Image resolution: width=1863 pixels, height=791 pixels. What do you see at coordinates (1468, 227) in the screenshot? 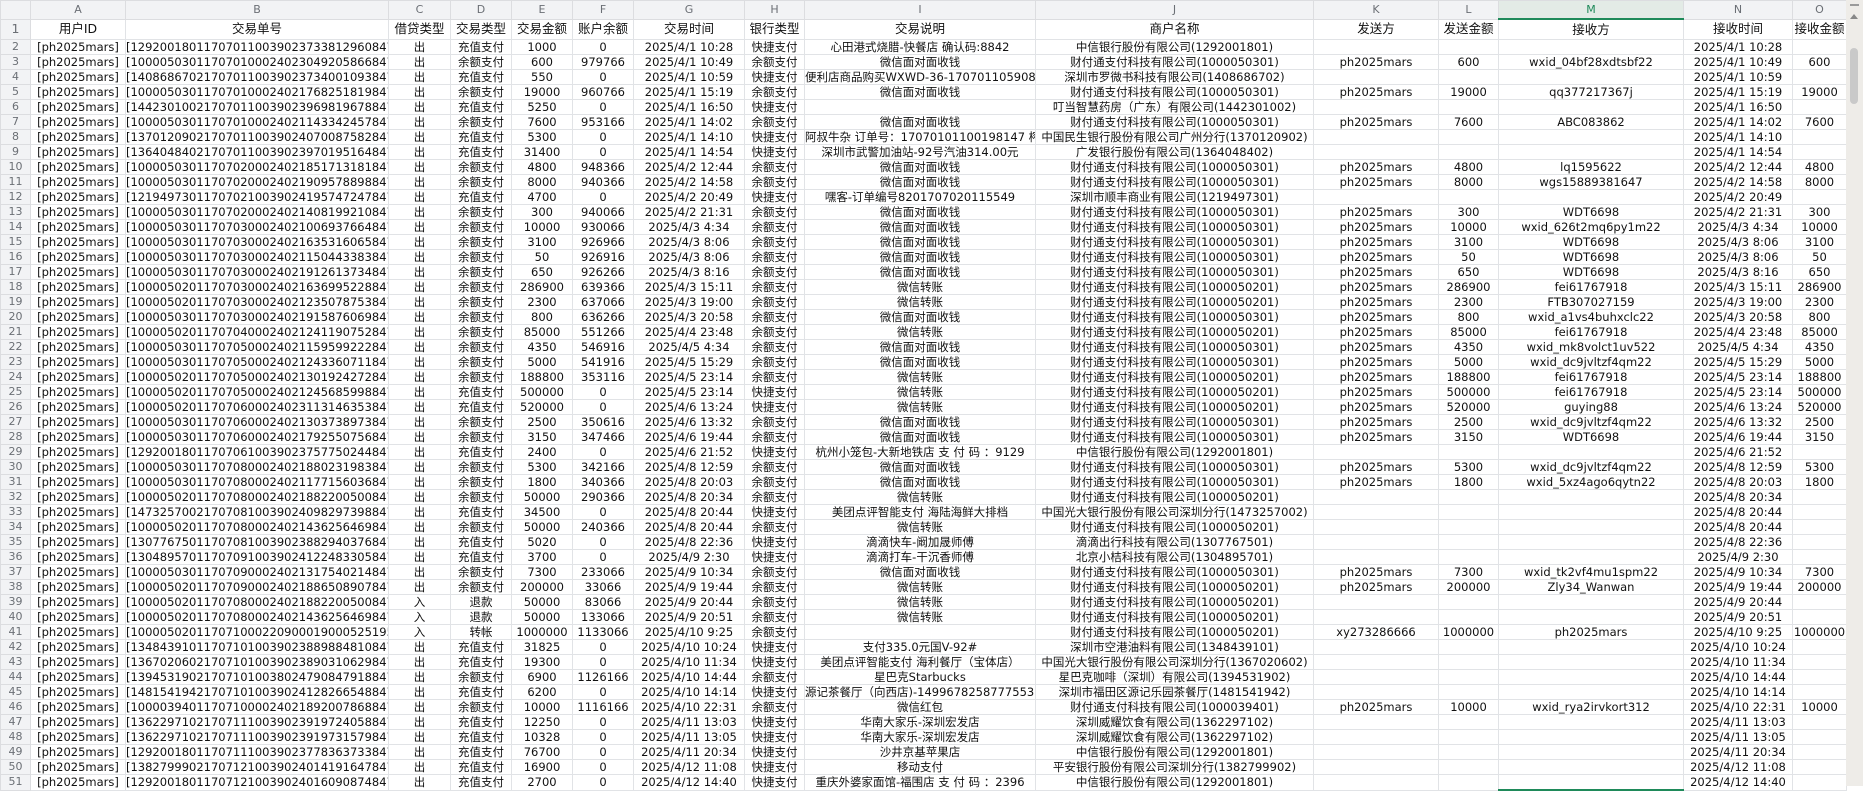
I see `table-cell: 10000` at bounding box center [1468, 227].